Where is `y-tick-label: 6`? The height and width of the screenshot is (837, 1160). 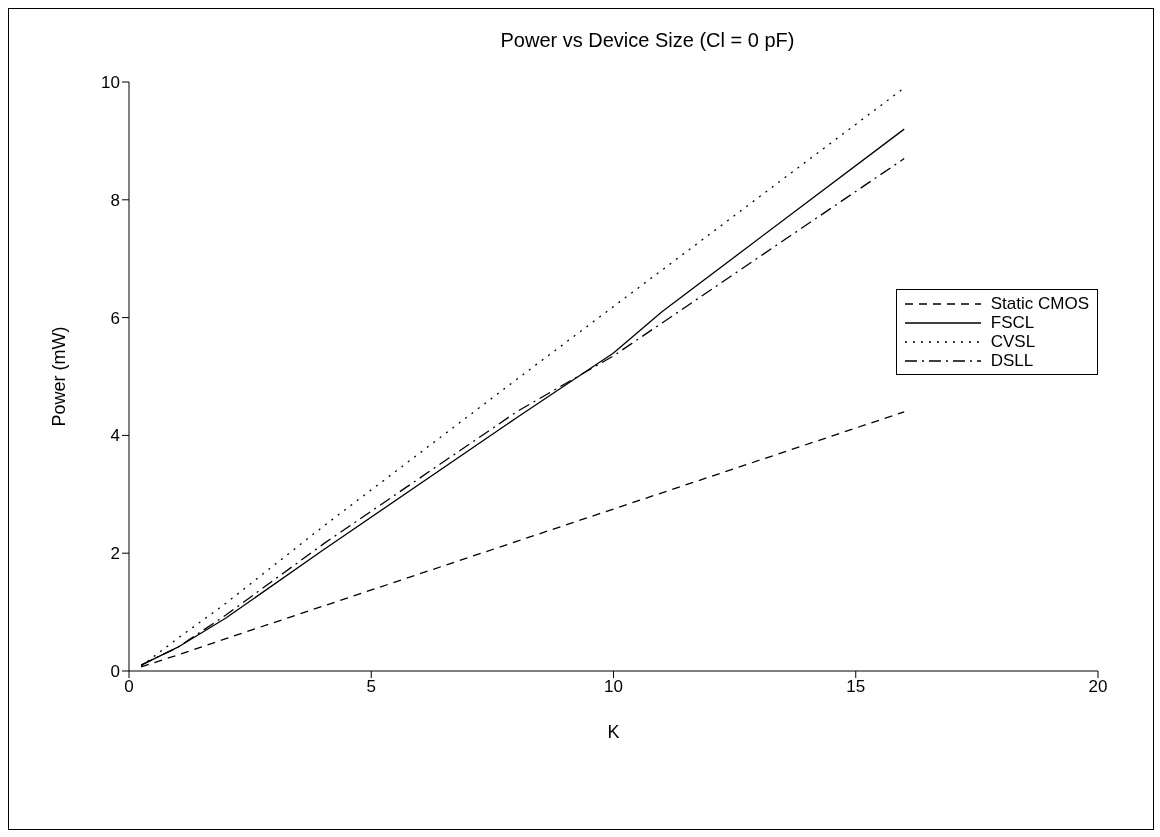
y-tick-label: 6 is located at coordinates (115, 318).